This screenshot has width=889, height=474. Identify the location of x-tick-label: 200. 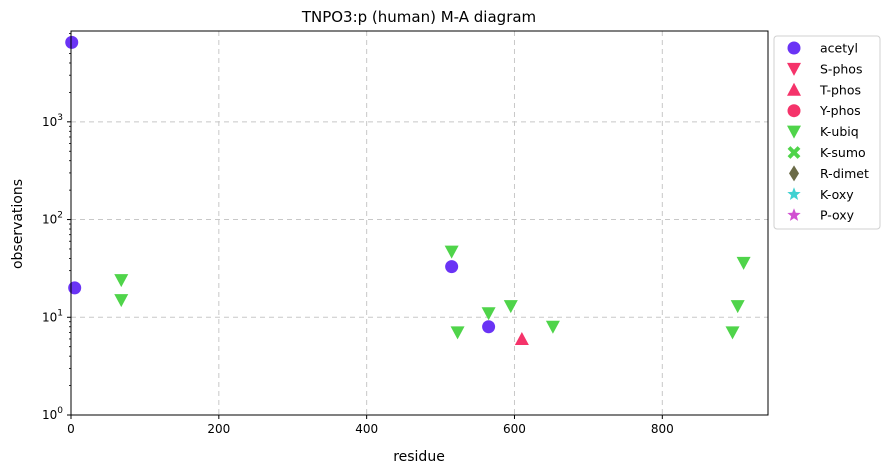
(218, 429).